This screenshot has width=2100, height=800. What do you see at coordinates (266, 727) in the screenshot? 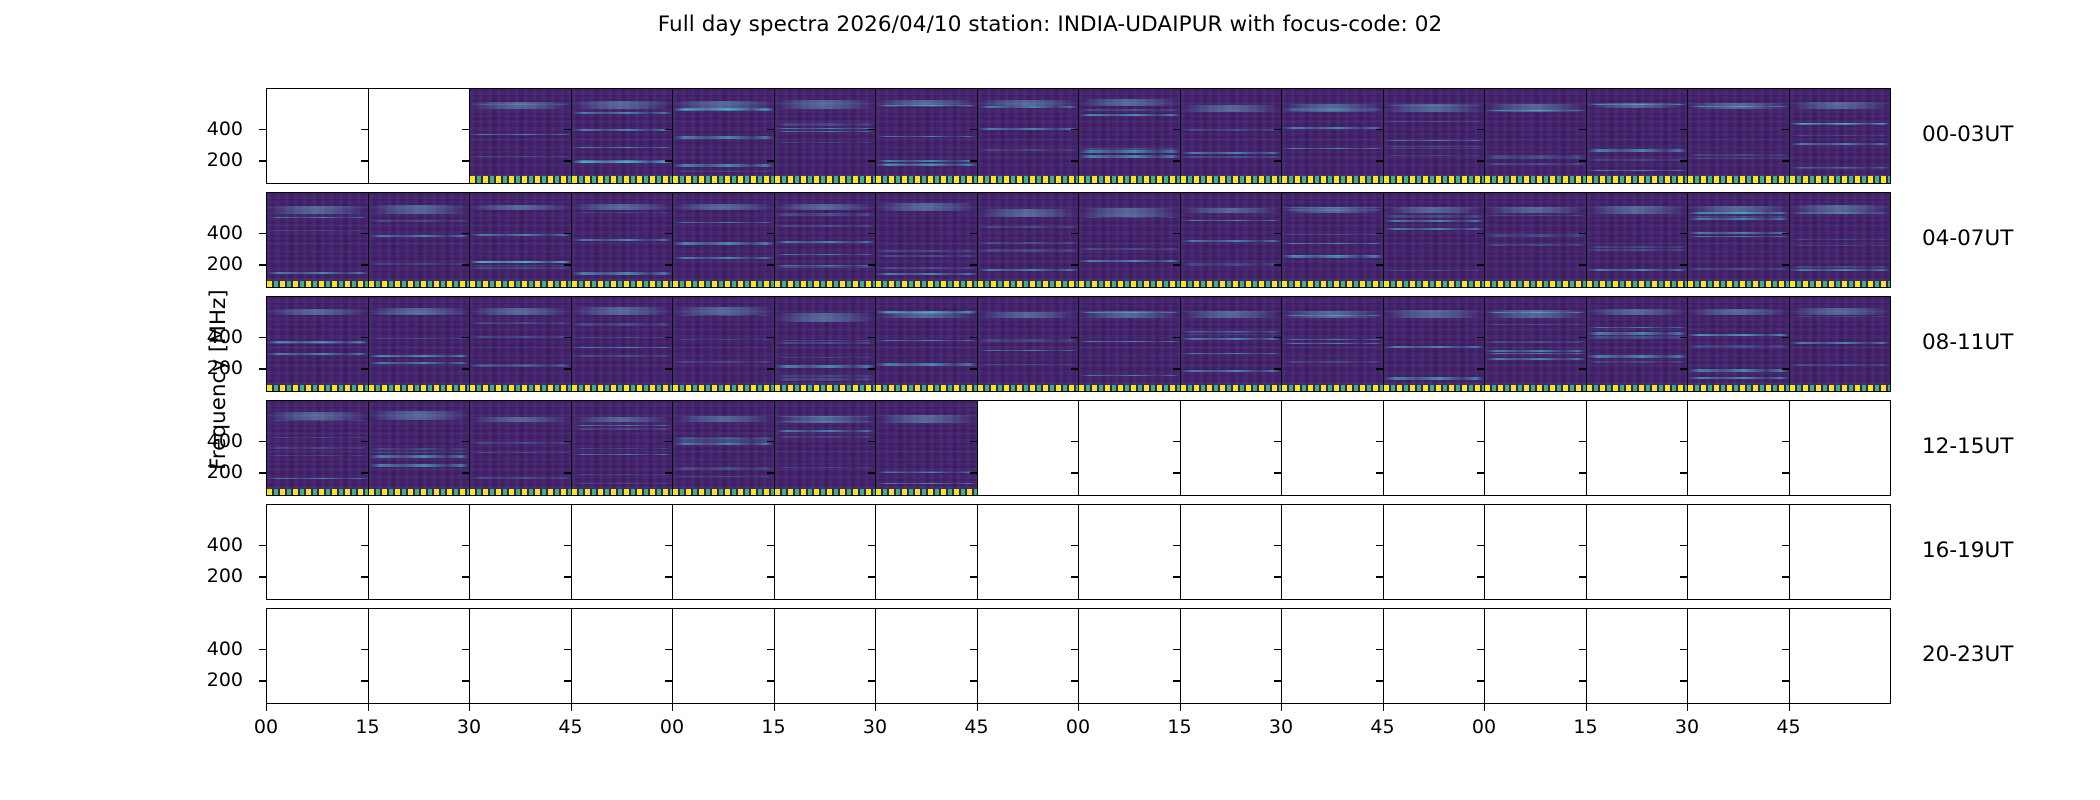
I see `x-tick-label: 00` at bounding box center [266, 727].